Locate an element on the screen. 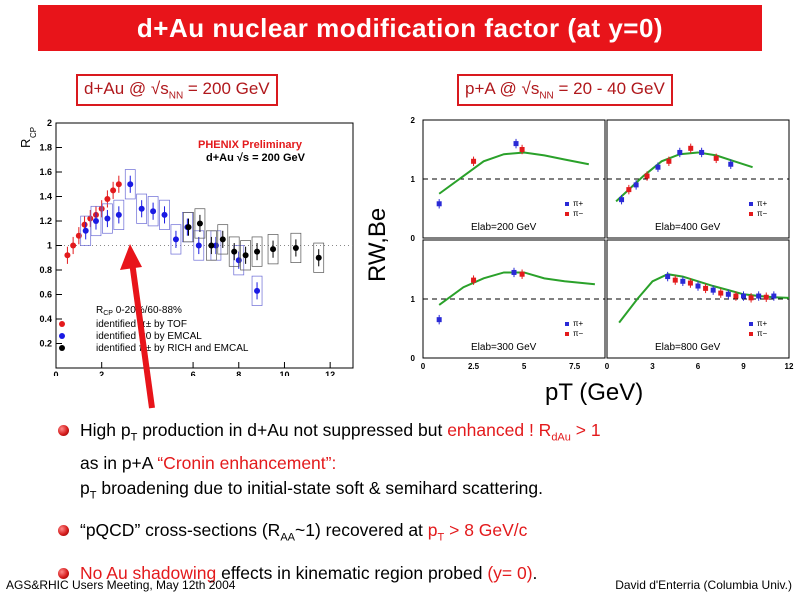  y-tick-label: 1.2 is located at coordinates (45, 221).